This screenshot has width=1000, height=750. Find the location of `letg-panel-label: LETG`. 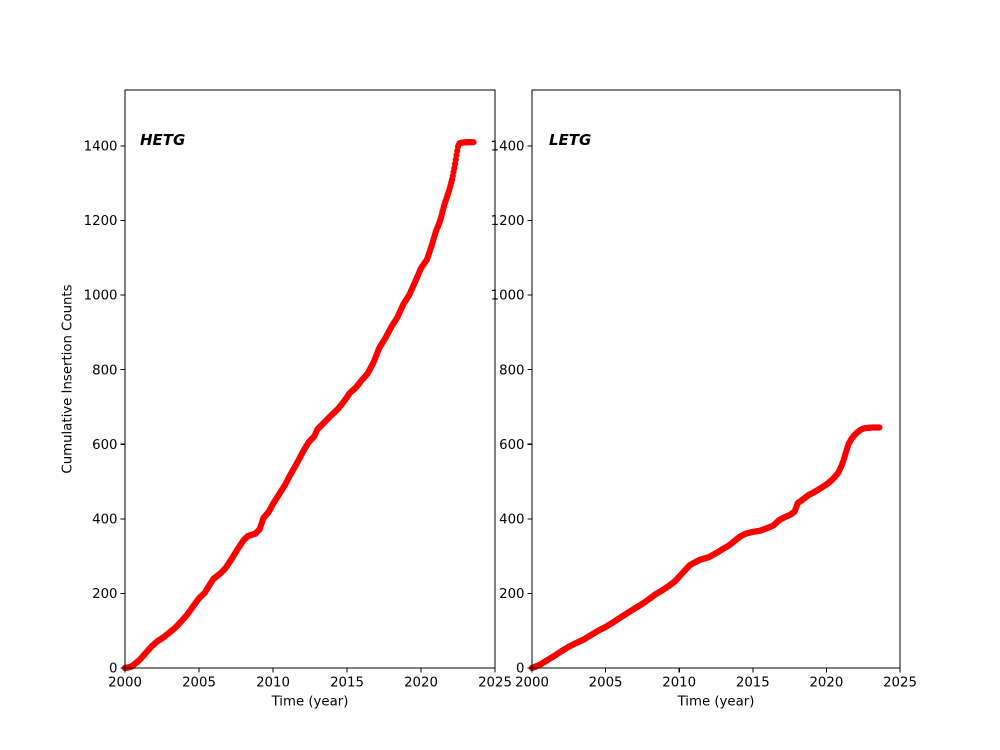

letg-panel-label: LETG is located at coordinates (570, 140).